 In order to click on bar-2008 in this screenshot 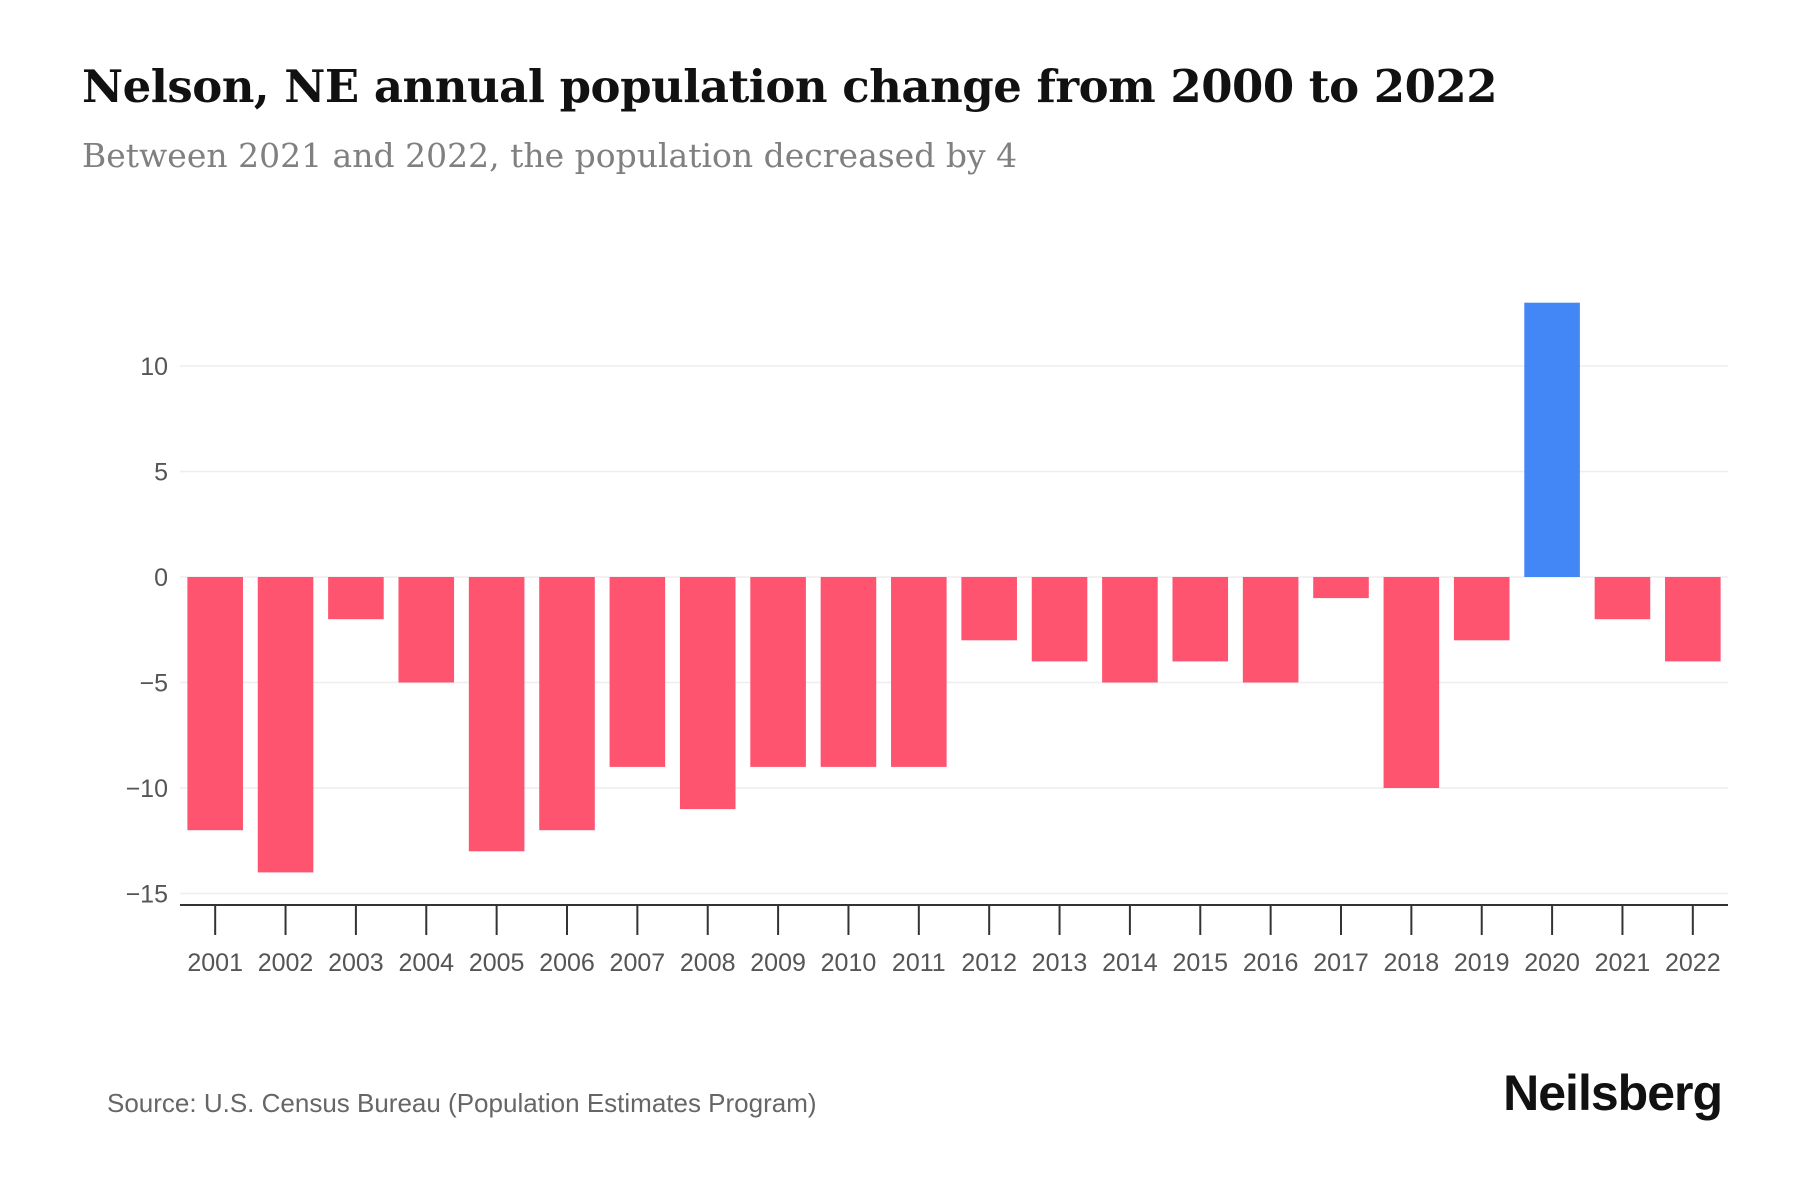, I will do `click(707, 693)`.